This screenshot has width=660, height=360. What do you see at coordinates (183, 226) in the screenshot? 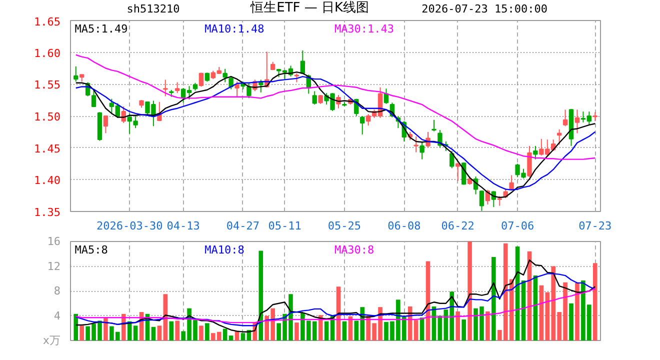
I see `x-tick-label: 04-13` at bounding box center [183, 226].